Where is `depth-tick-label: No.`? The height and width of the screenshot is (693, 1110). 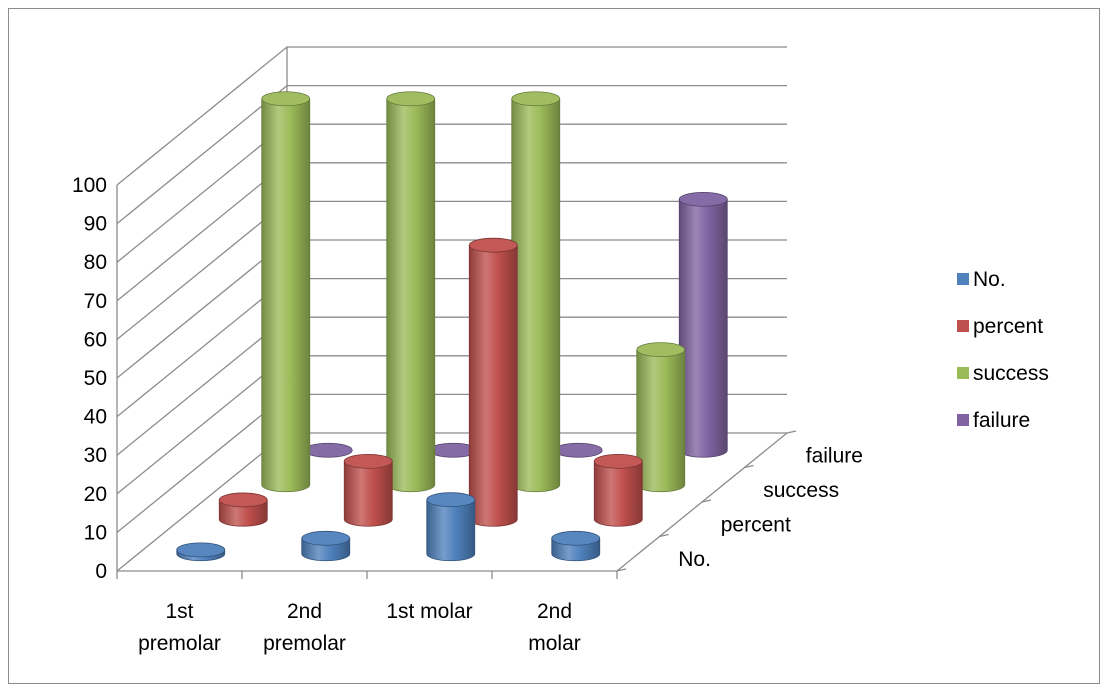 depth-tick-label: No. is located at coordinates (694, 559).